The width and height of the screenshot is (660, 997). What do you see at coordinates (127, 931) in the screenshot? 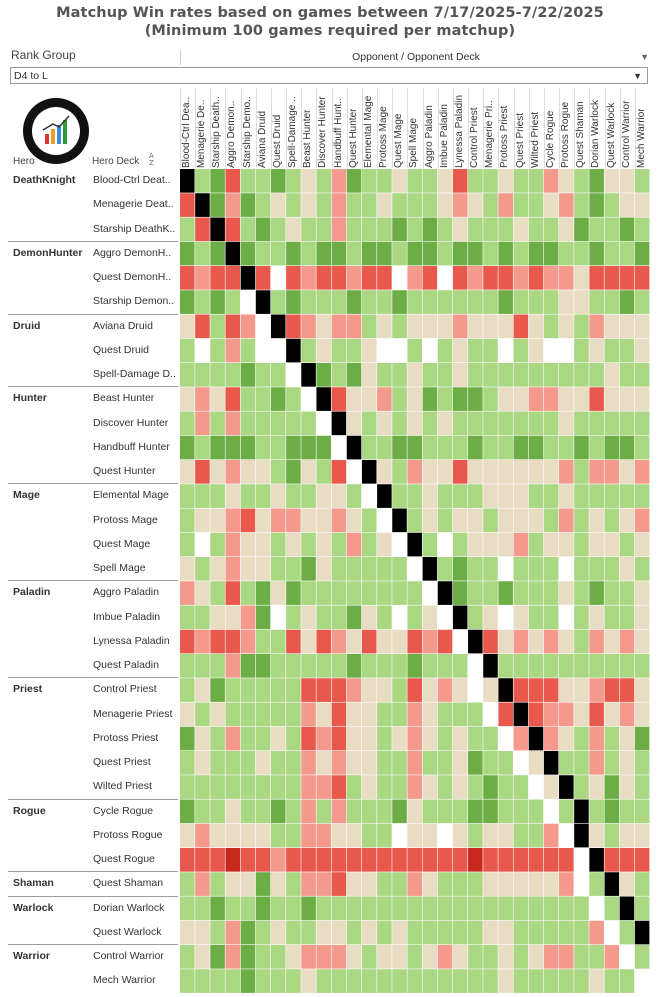
I see `hero-deck-label: Quest Warlock` at bounding box center [127, 931].